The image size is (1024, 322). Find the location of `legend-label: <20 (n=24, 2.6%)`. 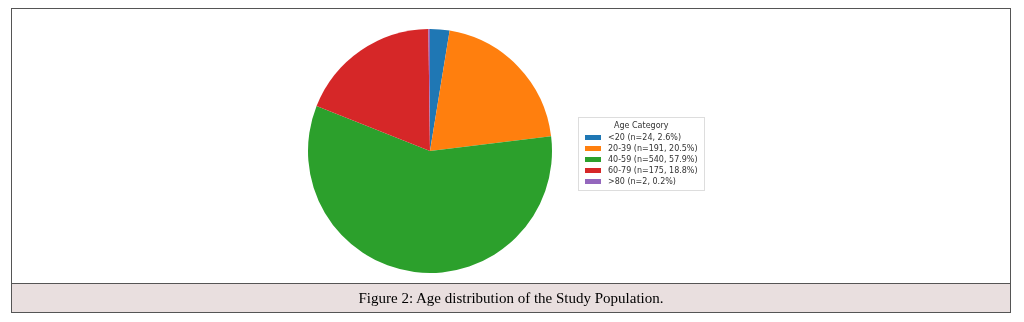

legend-label: <20 (n=24, 2.6%) is located at coordinates (645, 137).